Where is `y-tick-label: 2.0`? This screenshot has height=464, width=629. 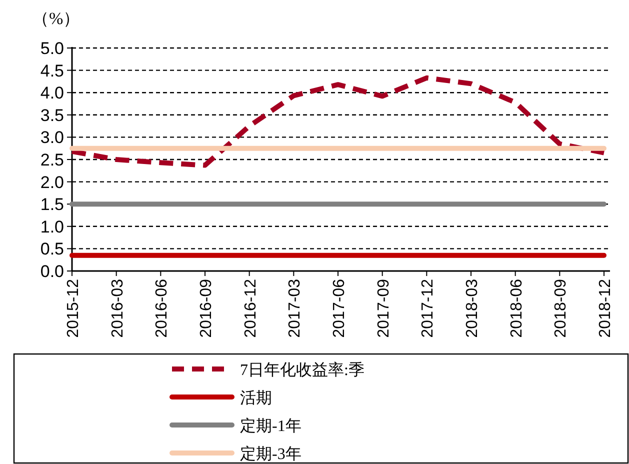 y-tick-label: 2.0 is located at coordinates (52, 182).